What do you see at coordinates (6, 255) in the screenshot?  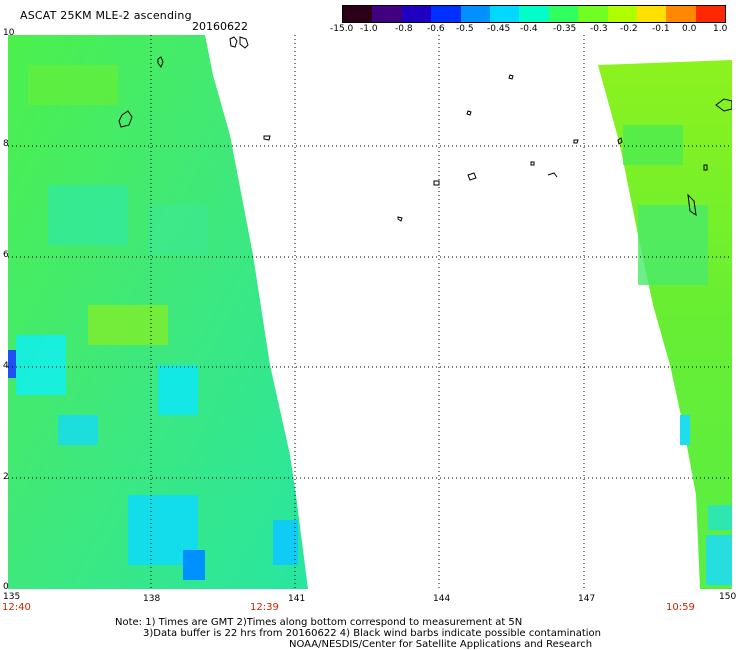 I see `y-axis-label: 6` at bounding box center [6, 255].